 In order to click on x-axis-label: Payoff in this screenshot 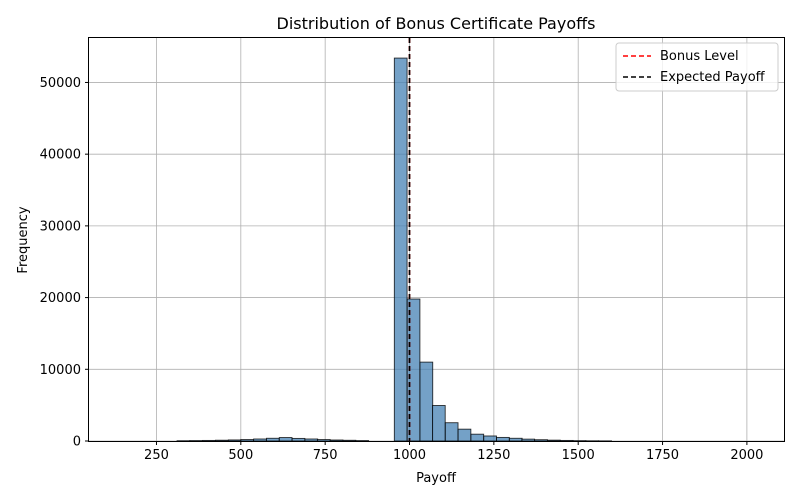, I will do `click(436, 478)`.